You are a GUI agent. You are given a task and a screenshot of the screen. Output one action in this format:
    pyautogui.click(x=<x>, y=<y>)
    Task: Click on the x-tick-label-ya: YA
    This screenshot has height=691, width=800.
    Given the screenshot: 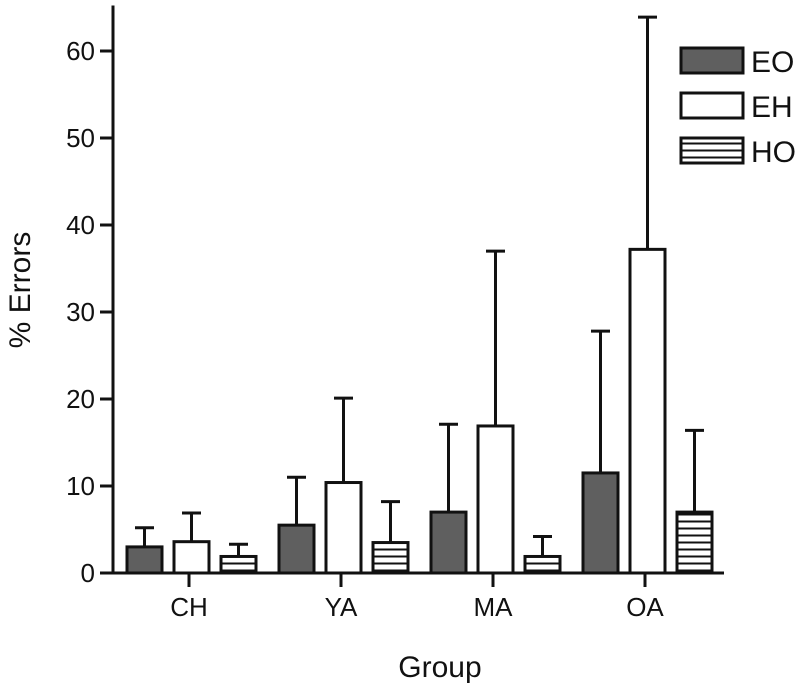 What is the action you would take?
    pyautogui.click(x=341, y=607)
    